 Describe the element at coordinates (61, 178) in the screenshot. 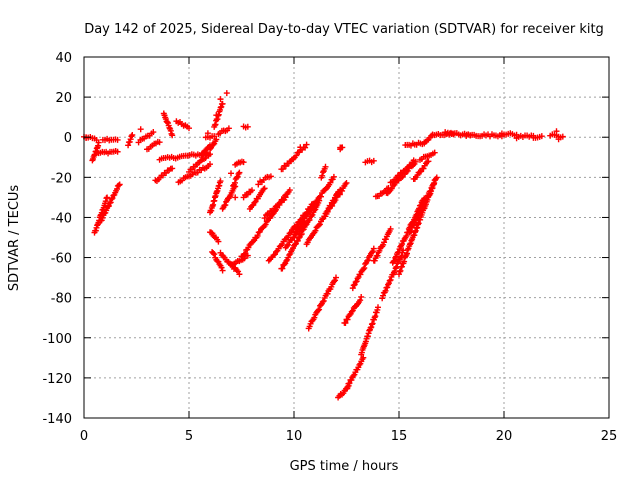

I see `y-tick-label: -20` at that location.